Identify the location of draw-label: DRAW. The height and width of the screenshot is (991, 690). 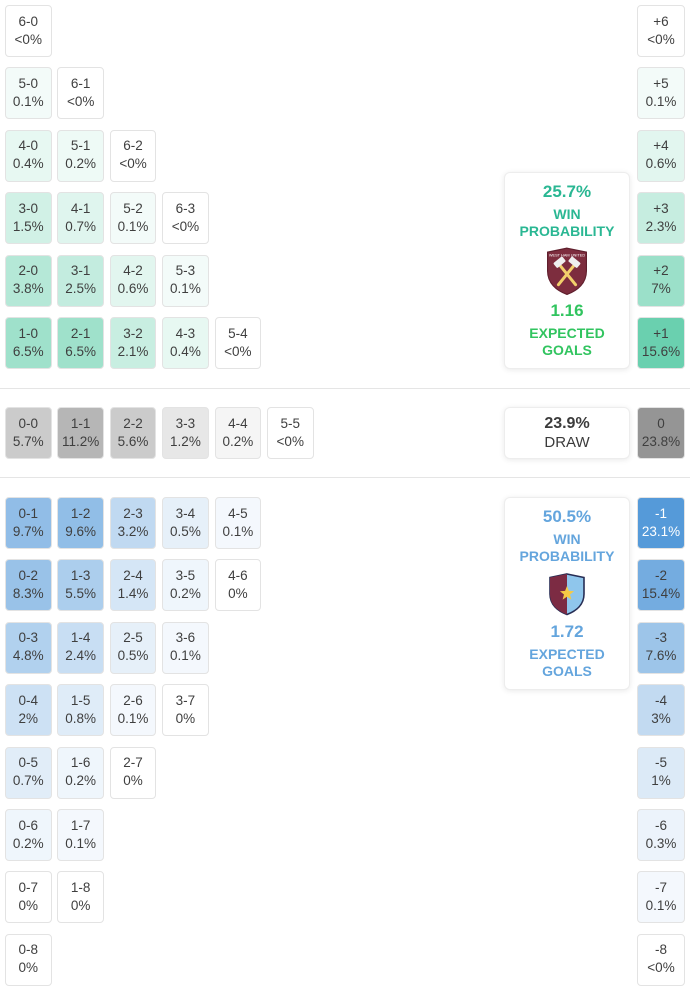
(567, 442).